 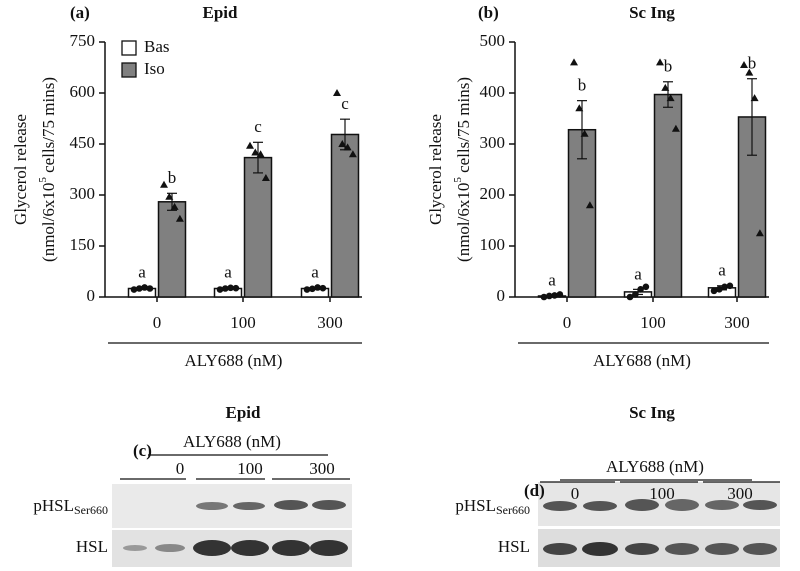 I want to click on y-tick-label: 500, so click(x=493, y=40).